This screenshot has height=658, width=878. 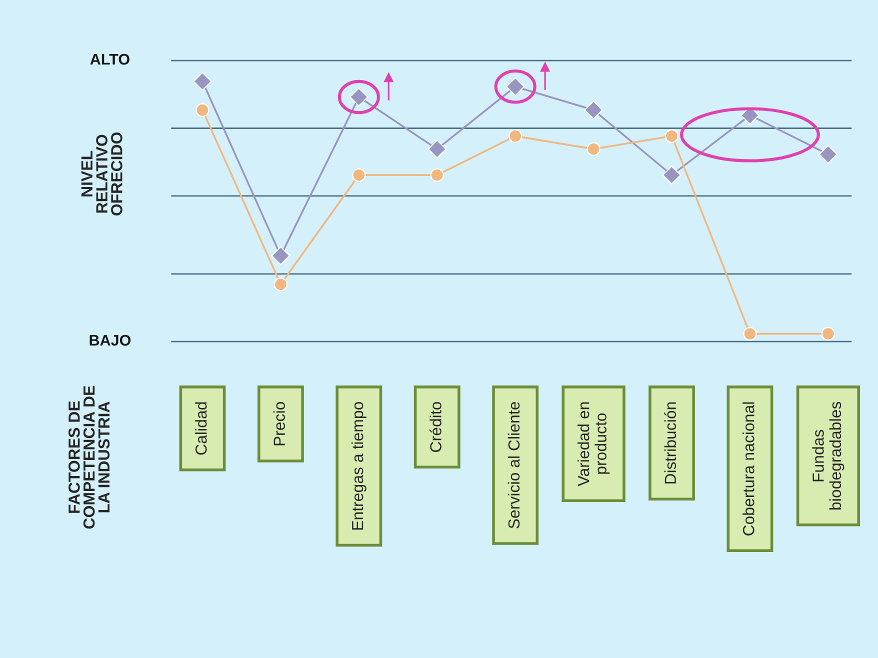 I want to click on x-tick-label: Entregas a tiempo, so click(x=358, y=466).